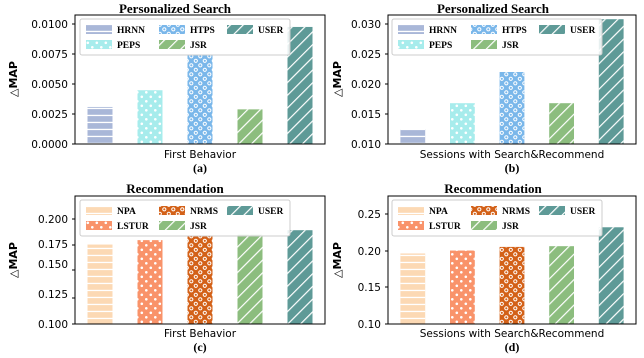 This screenshot has height=358, width=644. I want to click on y-ticks: 0.010 0.015 0.020 0.025 0.030, so click(369, 85).